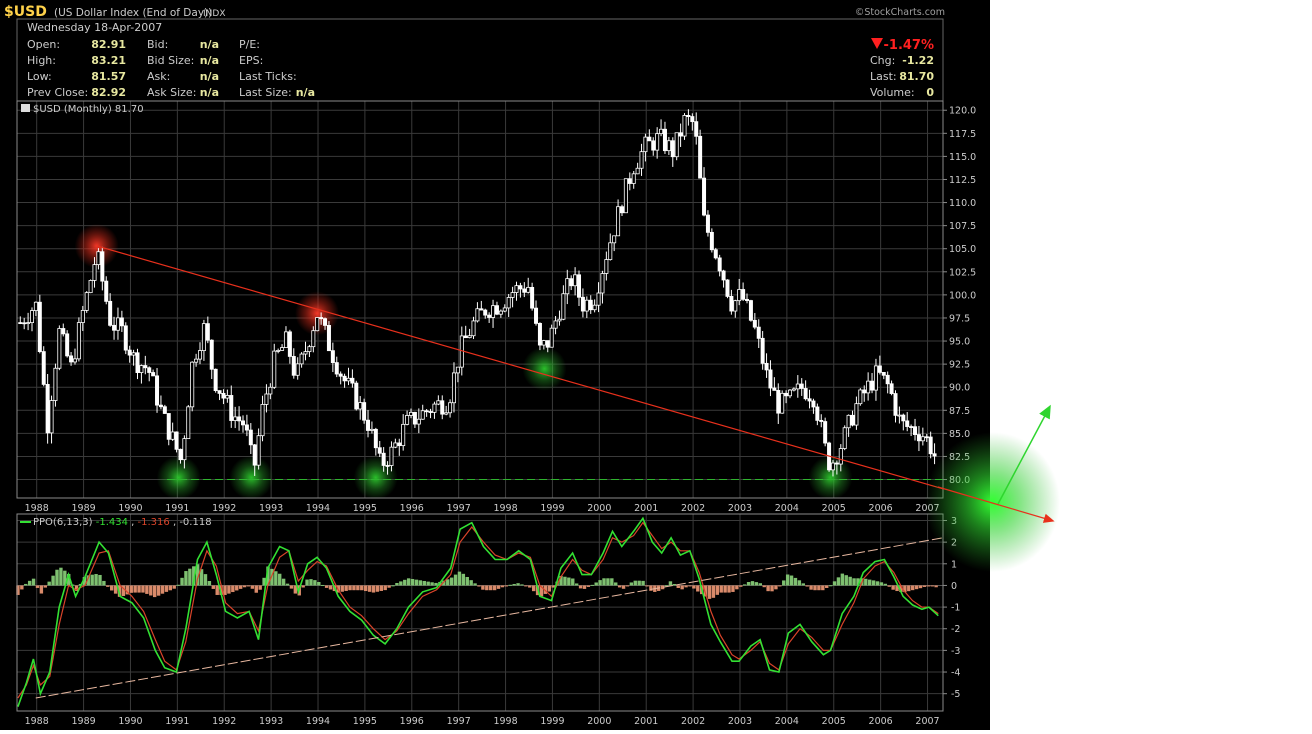 The image size is (1312, 734). Describe the element at coordinates (57, 92) in the screenshot. I see `prev-close-label: Prev Close:` at that location.